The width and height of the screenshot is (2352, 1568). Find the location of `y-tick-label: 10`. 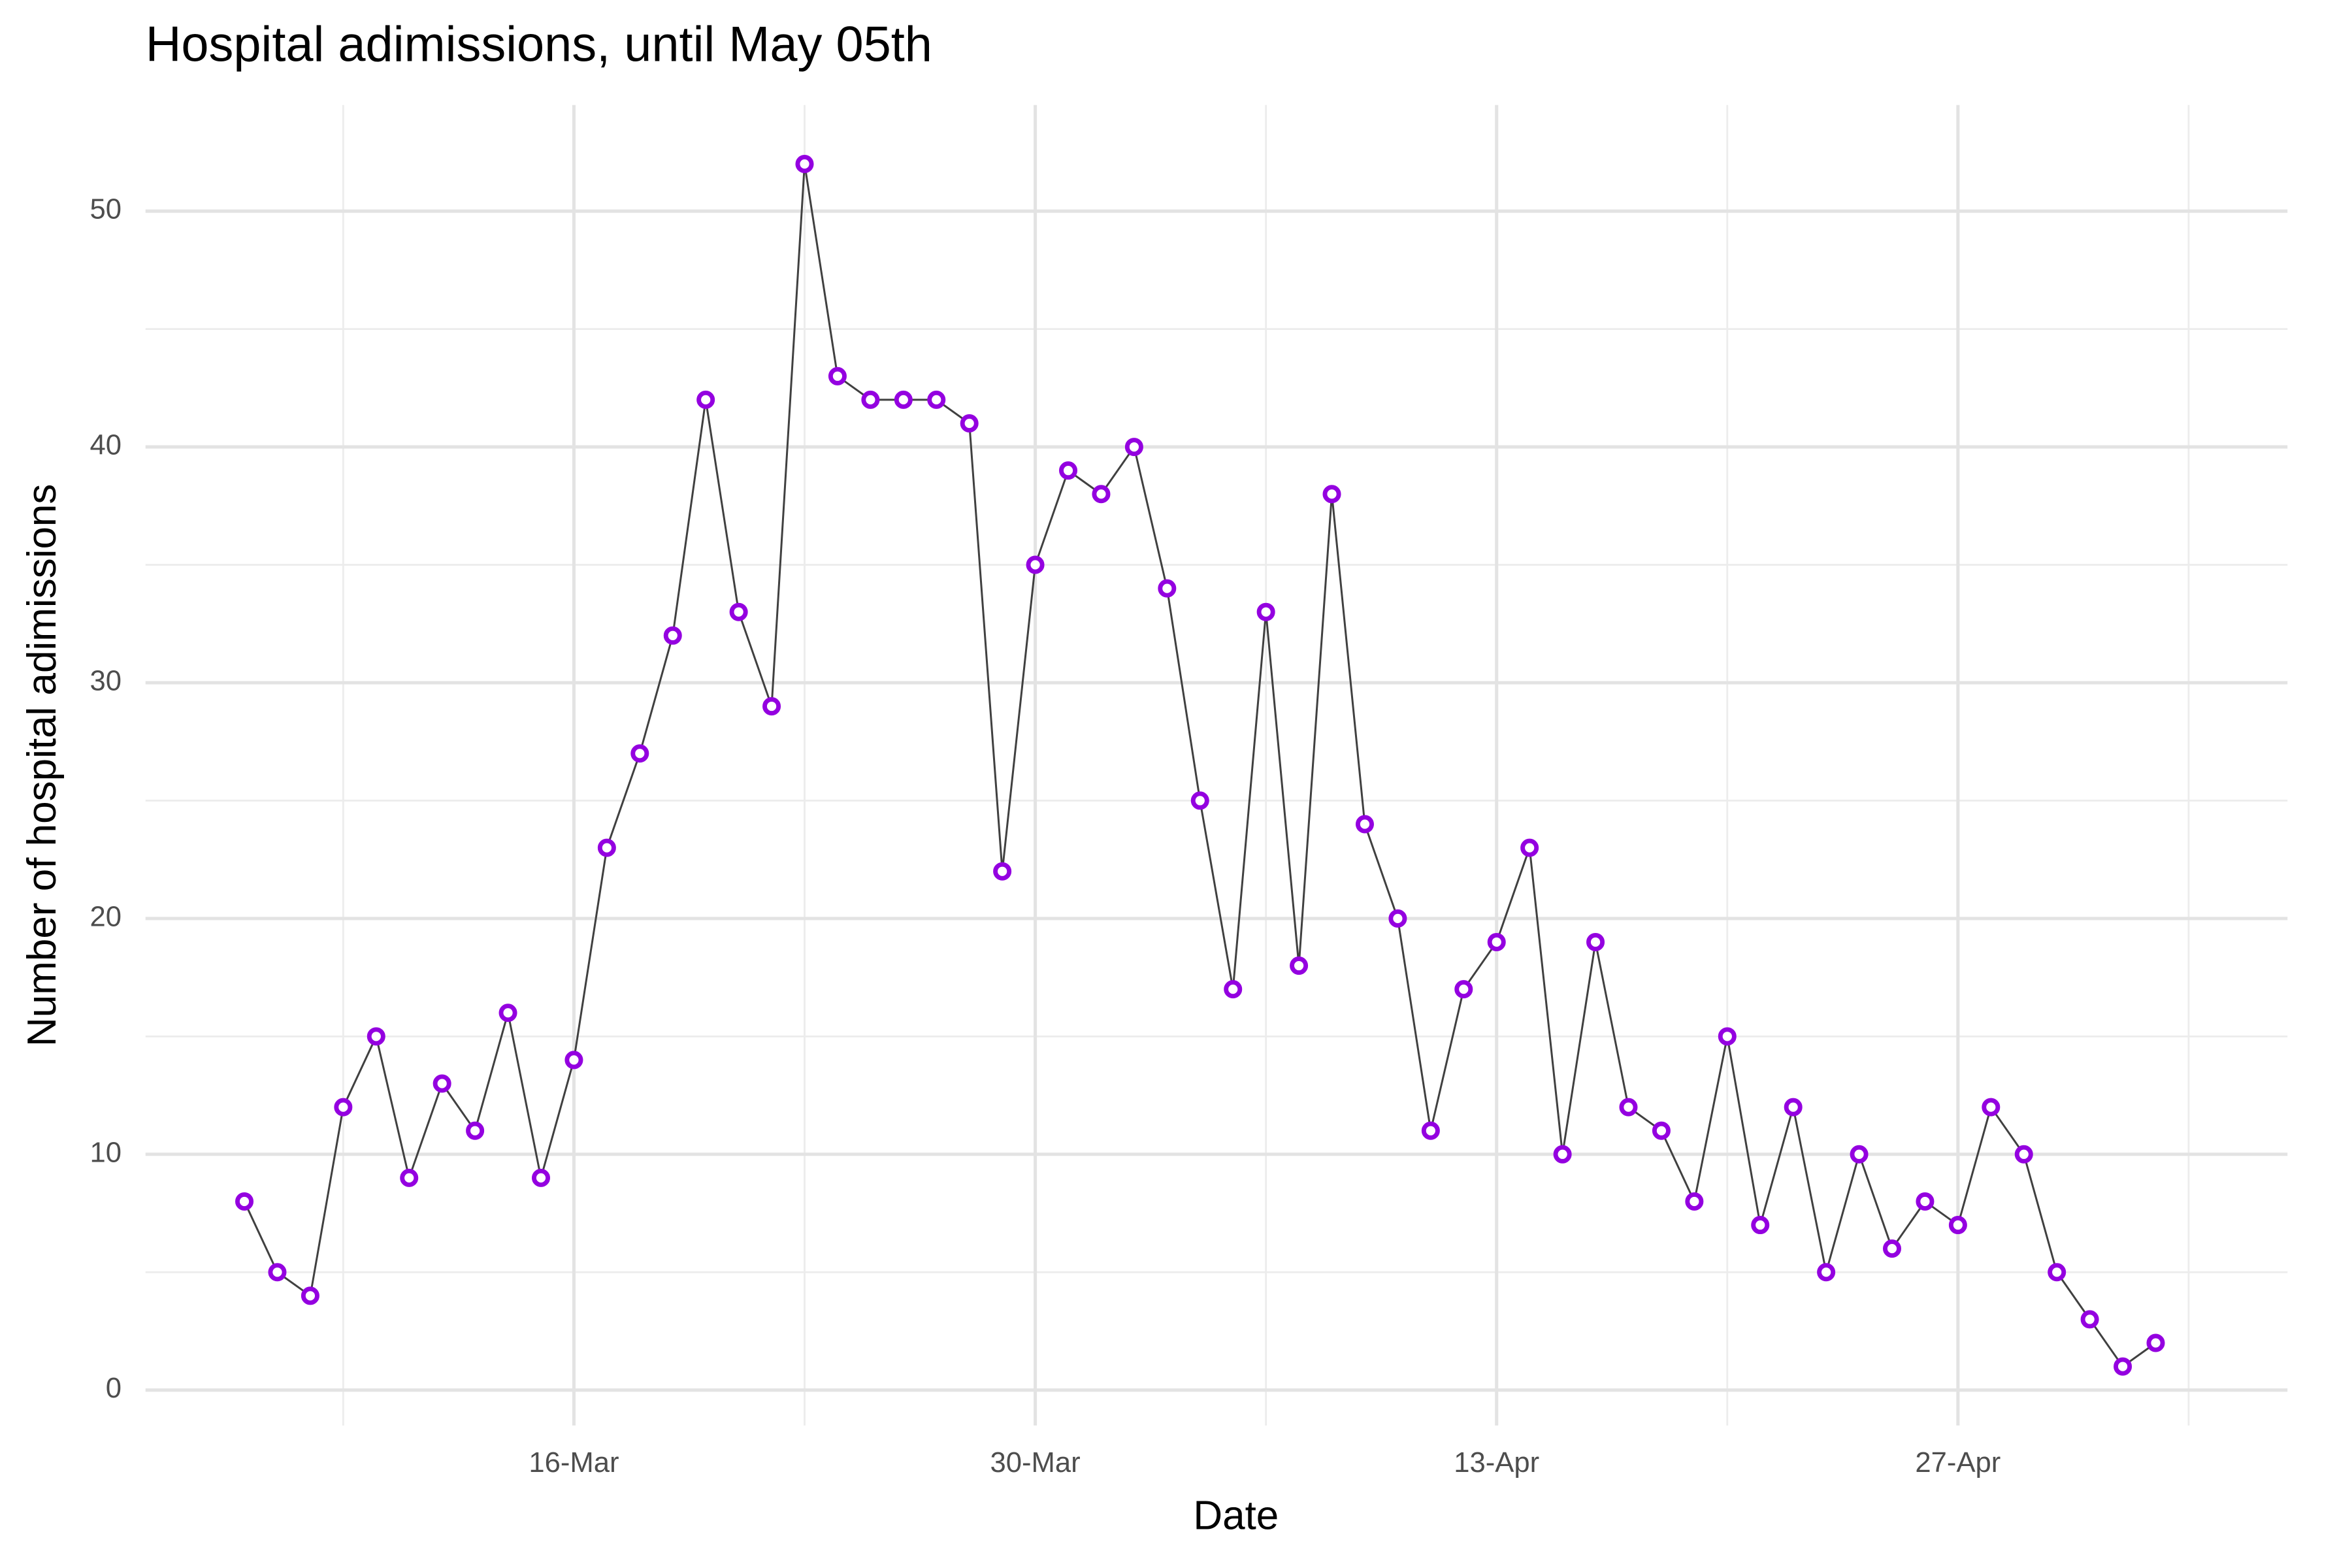

y-tick-label: 10 is located at coordinates (106, 1152).